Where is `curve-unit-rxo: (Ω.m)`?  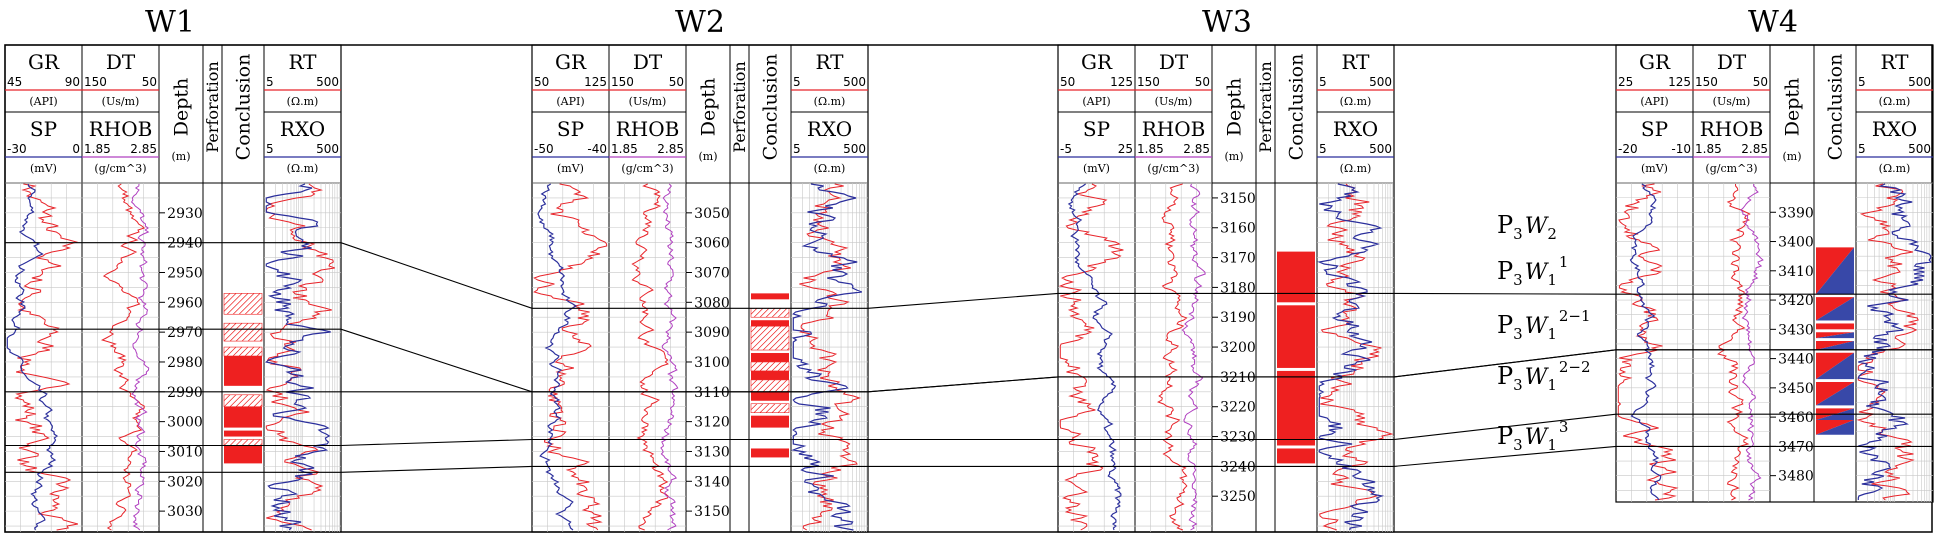
curve-unit-rxo: (Ω.m) is located at coordinates (303, 168).